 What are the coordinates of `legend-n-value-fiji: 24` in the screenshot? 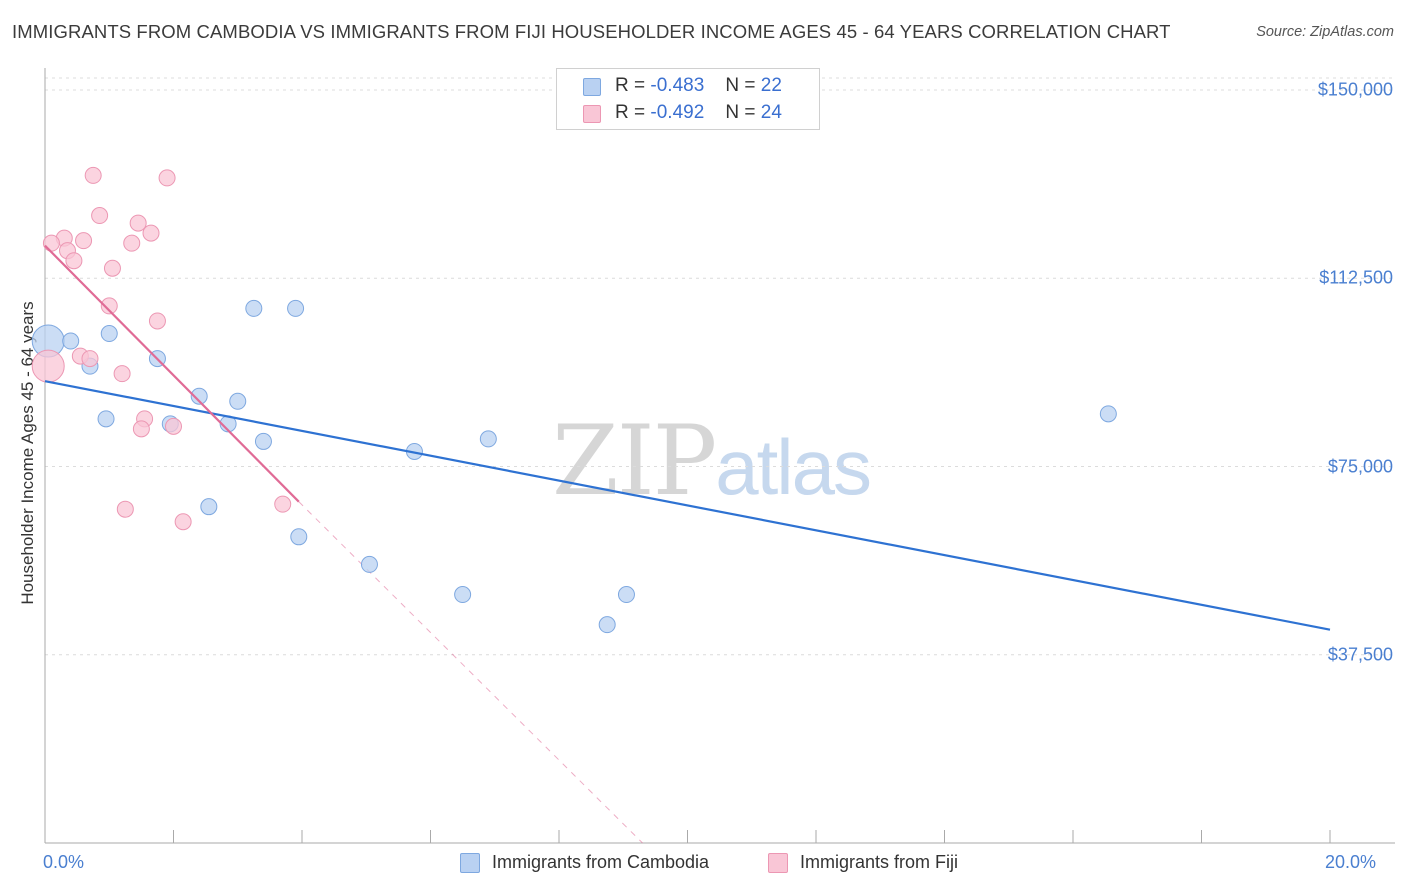 It's located at (771, 112).